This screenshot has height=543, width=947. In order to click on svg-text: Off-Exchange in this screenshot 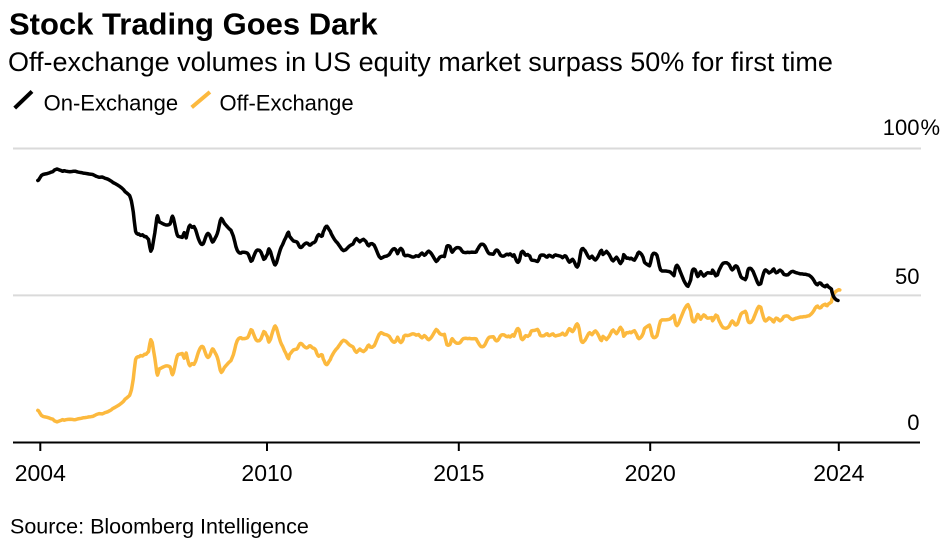, I will do `click(287, 102)`.